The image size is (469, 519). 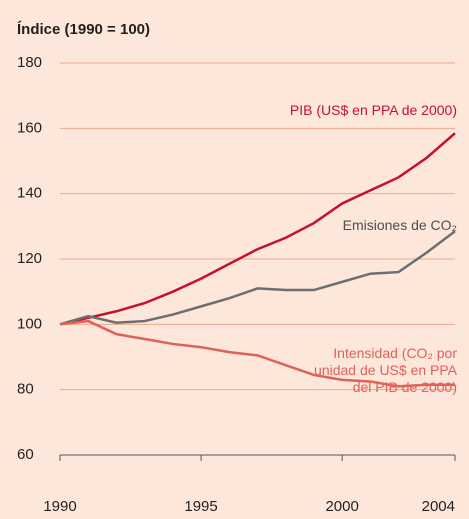 I want to click on x-tick-label: 2004, so click(x=438, y=506).